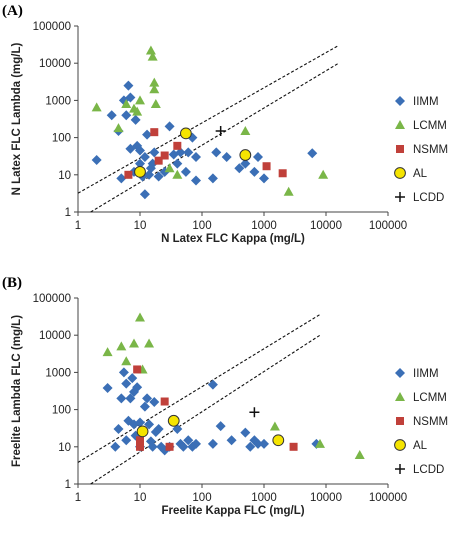  Describe the element at coordinates (78, 226) in the screenshot. I see `x-tick-label: 1` at that location.